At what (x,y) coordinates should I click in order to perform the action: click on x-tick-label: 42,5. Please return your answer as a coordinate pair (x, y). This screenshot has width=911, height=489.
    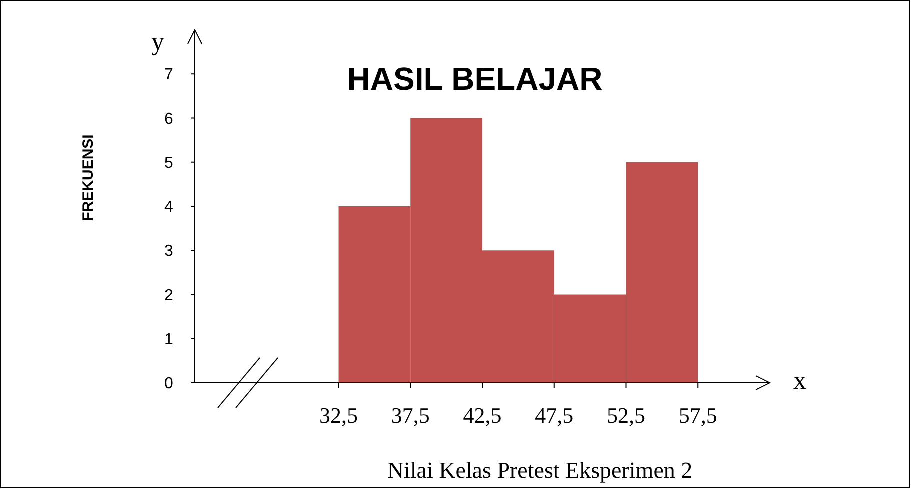
    Looking at the image, I should click on (482, 415).